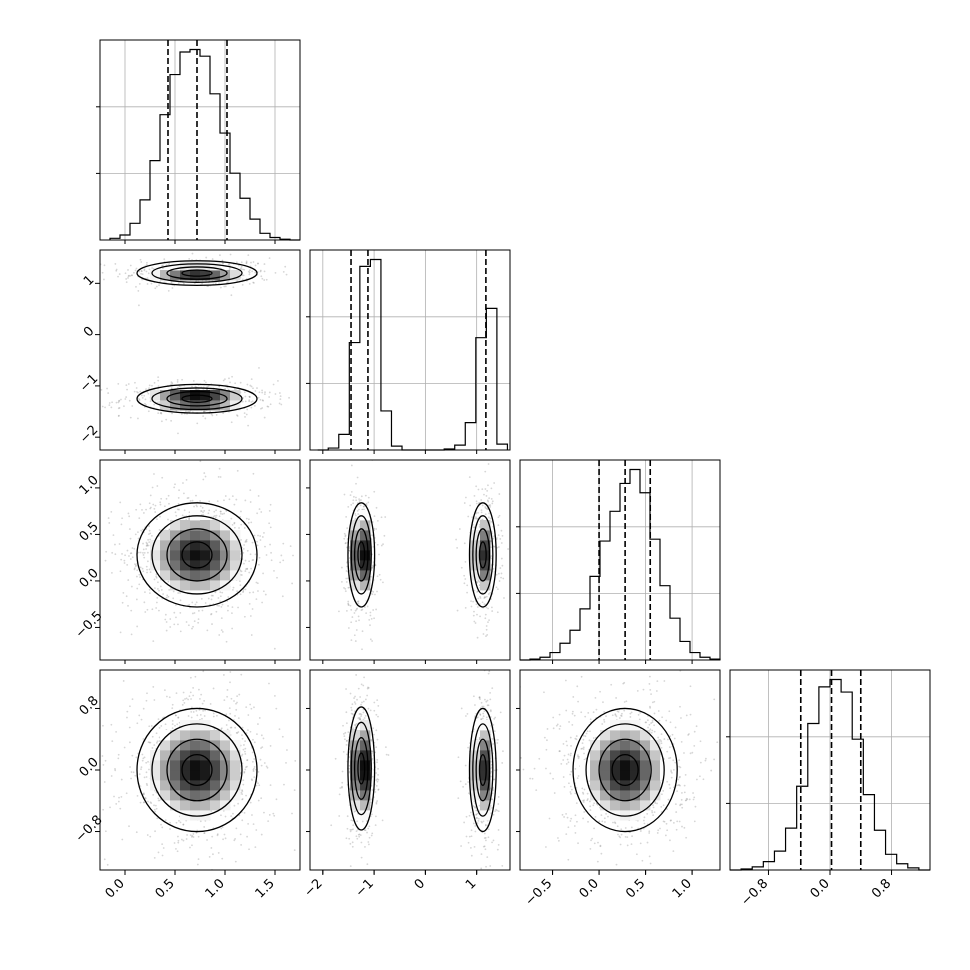  Describe the element at coordinates (200, 350) in the screenshot. I see `panel-frame` at that location.